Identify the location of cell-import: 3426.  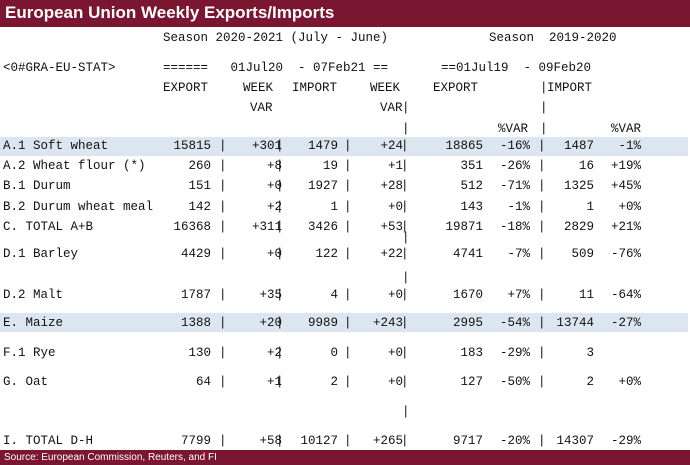
(322, 227).